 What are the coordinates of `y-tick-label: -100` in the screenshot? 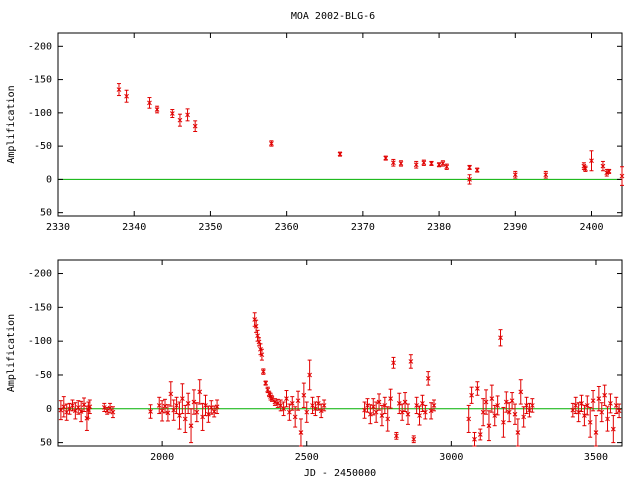 It's located at (40, 113).